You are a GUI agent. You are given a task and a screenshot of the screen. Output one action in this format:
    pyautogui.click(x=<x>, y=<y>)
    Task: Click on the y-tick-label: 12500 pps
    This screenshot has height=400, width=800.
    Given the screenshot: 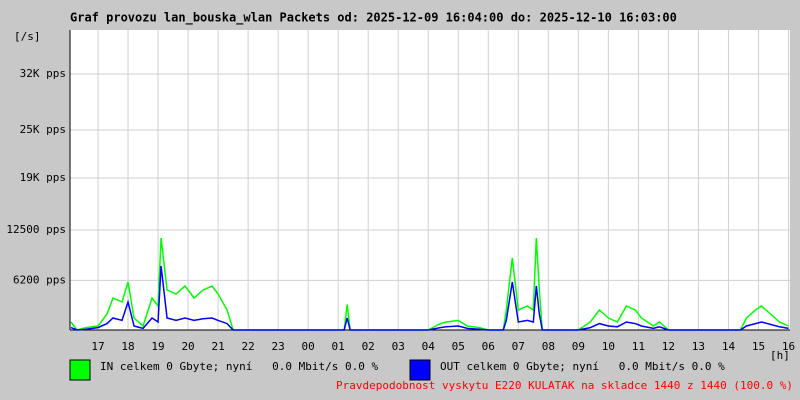 What is the action you would take?
    pyautogui.click(x=36, y=229)
    